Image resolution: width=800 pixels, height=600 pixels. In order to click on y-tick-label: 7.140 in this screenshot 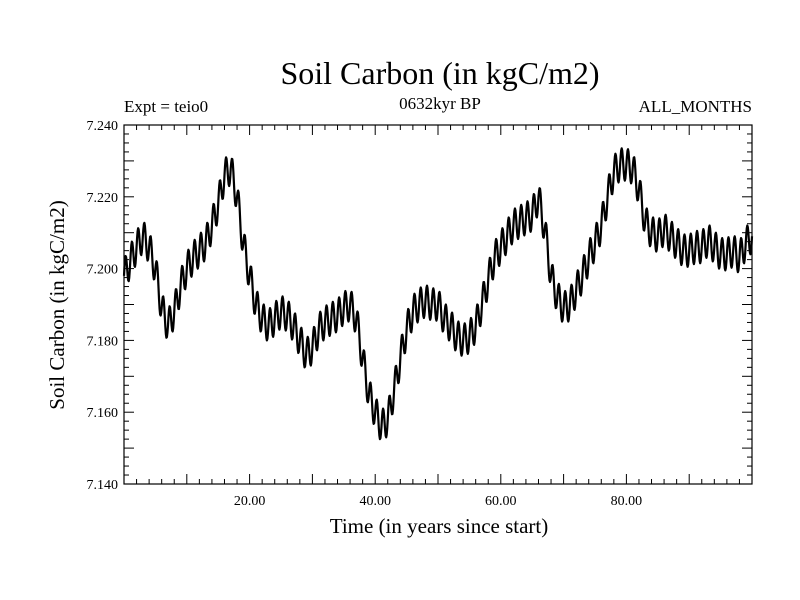, I will do `click(103, 485)`.